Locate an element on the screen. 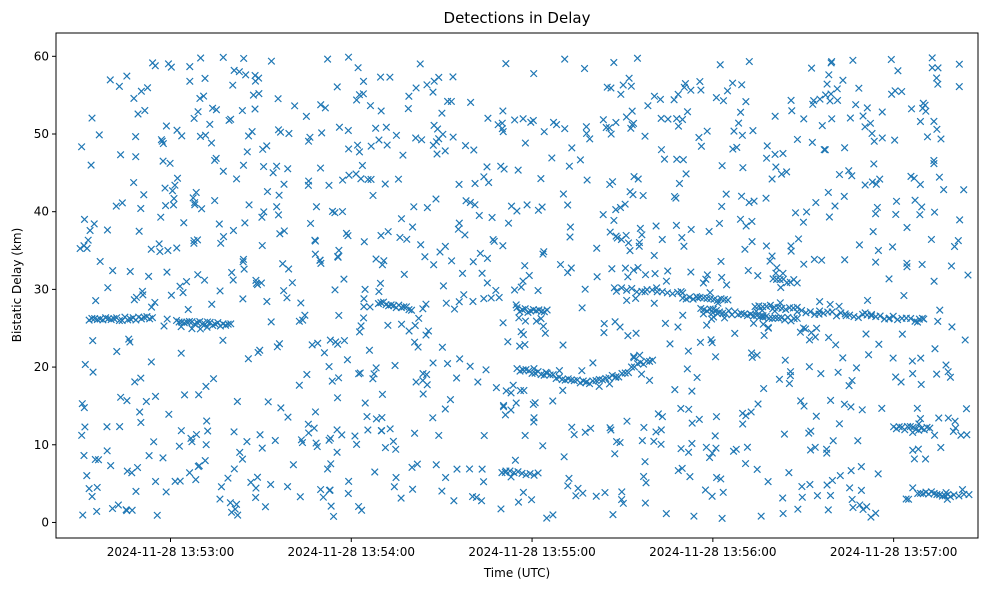 The image size is (989, 590). y-tick-label: 60 is located at coordinates (41, 56).